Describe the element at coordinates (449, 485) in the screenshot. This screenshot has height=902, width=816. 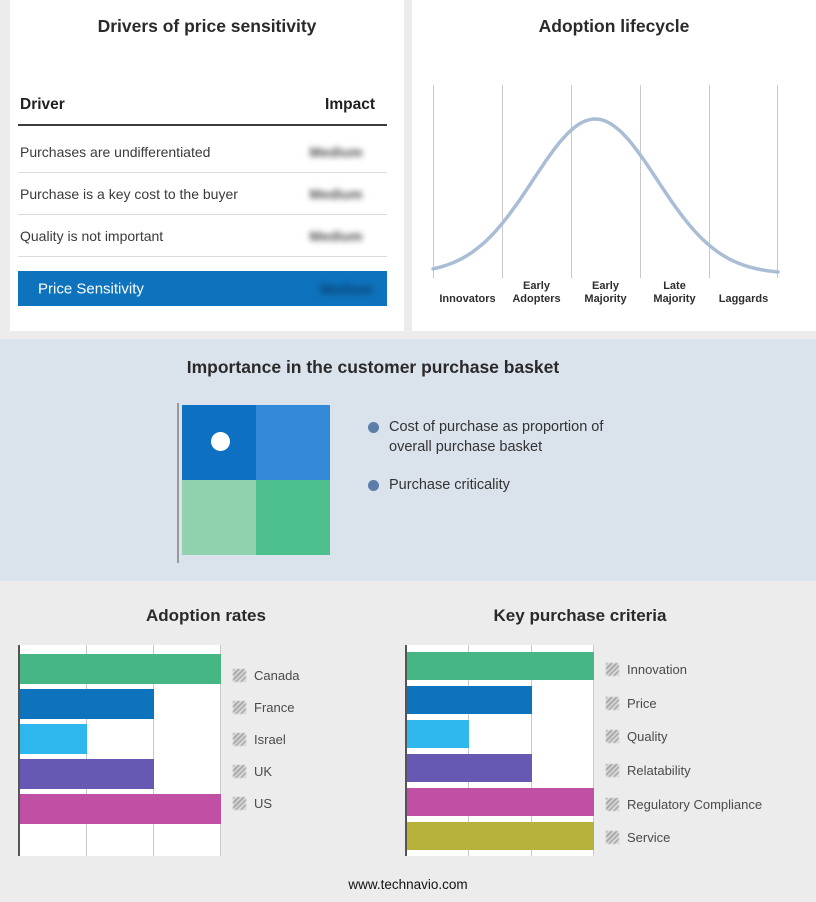
I see `bullet-text: Purchase criticality` at that location.